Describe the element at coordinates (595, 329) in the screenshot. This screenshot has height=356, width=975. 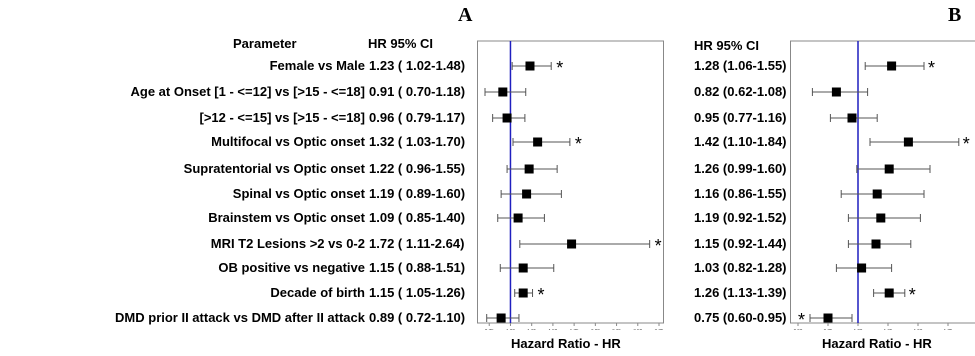
I see `x-tick-label: 2.00` at that location.